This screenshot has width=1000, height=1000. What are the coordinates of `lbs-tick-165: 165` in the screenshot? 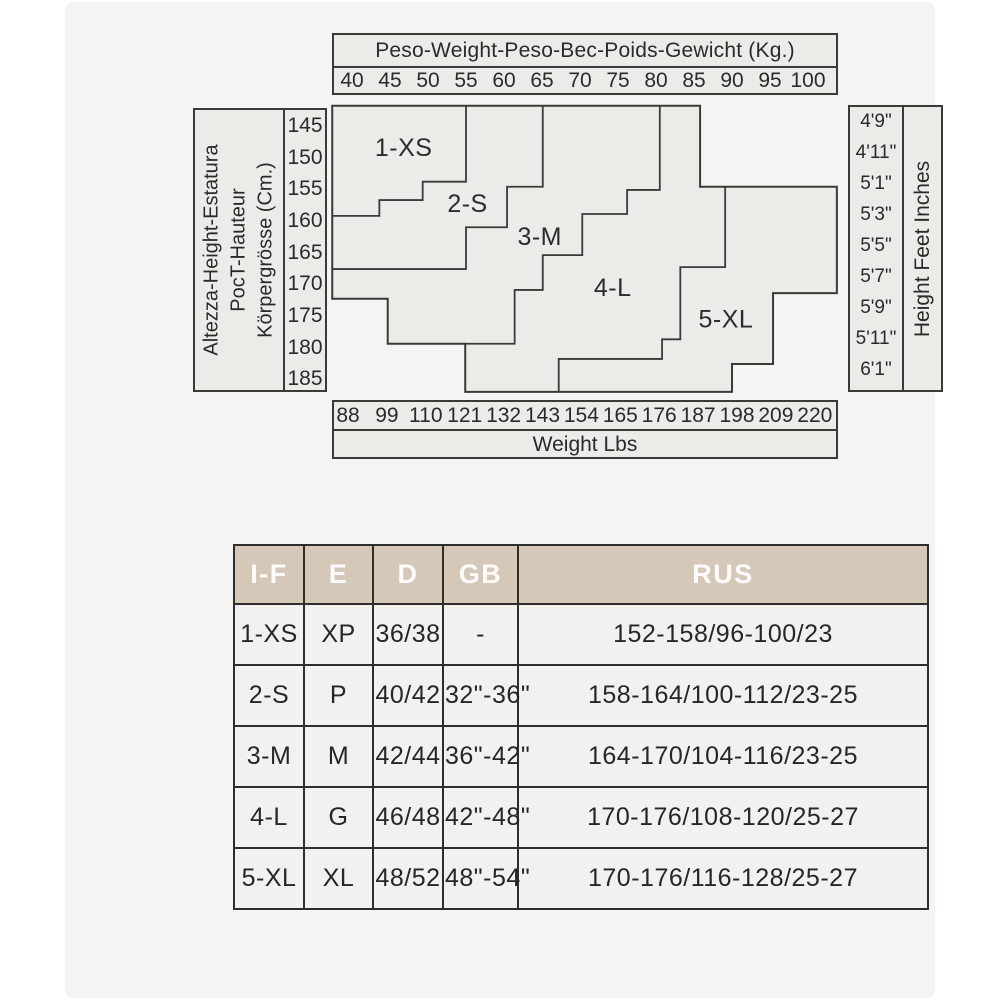 It's located at (620, 415).